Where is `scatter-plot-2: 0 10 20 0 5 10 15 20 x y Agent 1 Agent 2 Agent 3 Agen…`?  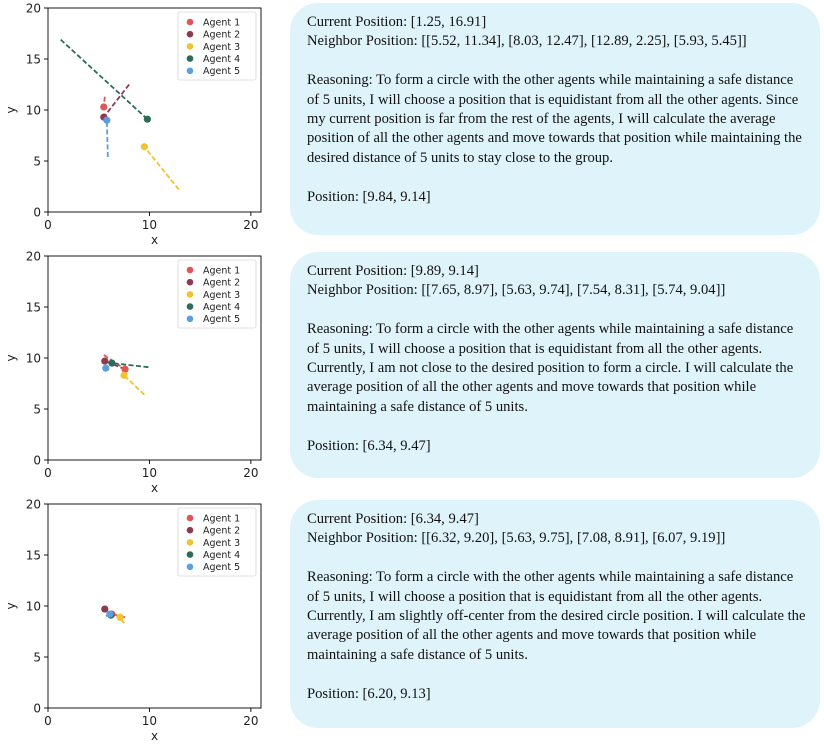
scatter-plot-2: 0 10 20 0 5 10 15 20 x y Agent 1 Agent 2 Agent 3 Agen… is located at coordinates (141, 372).